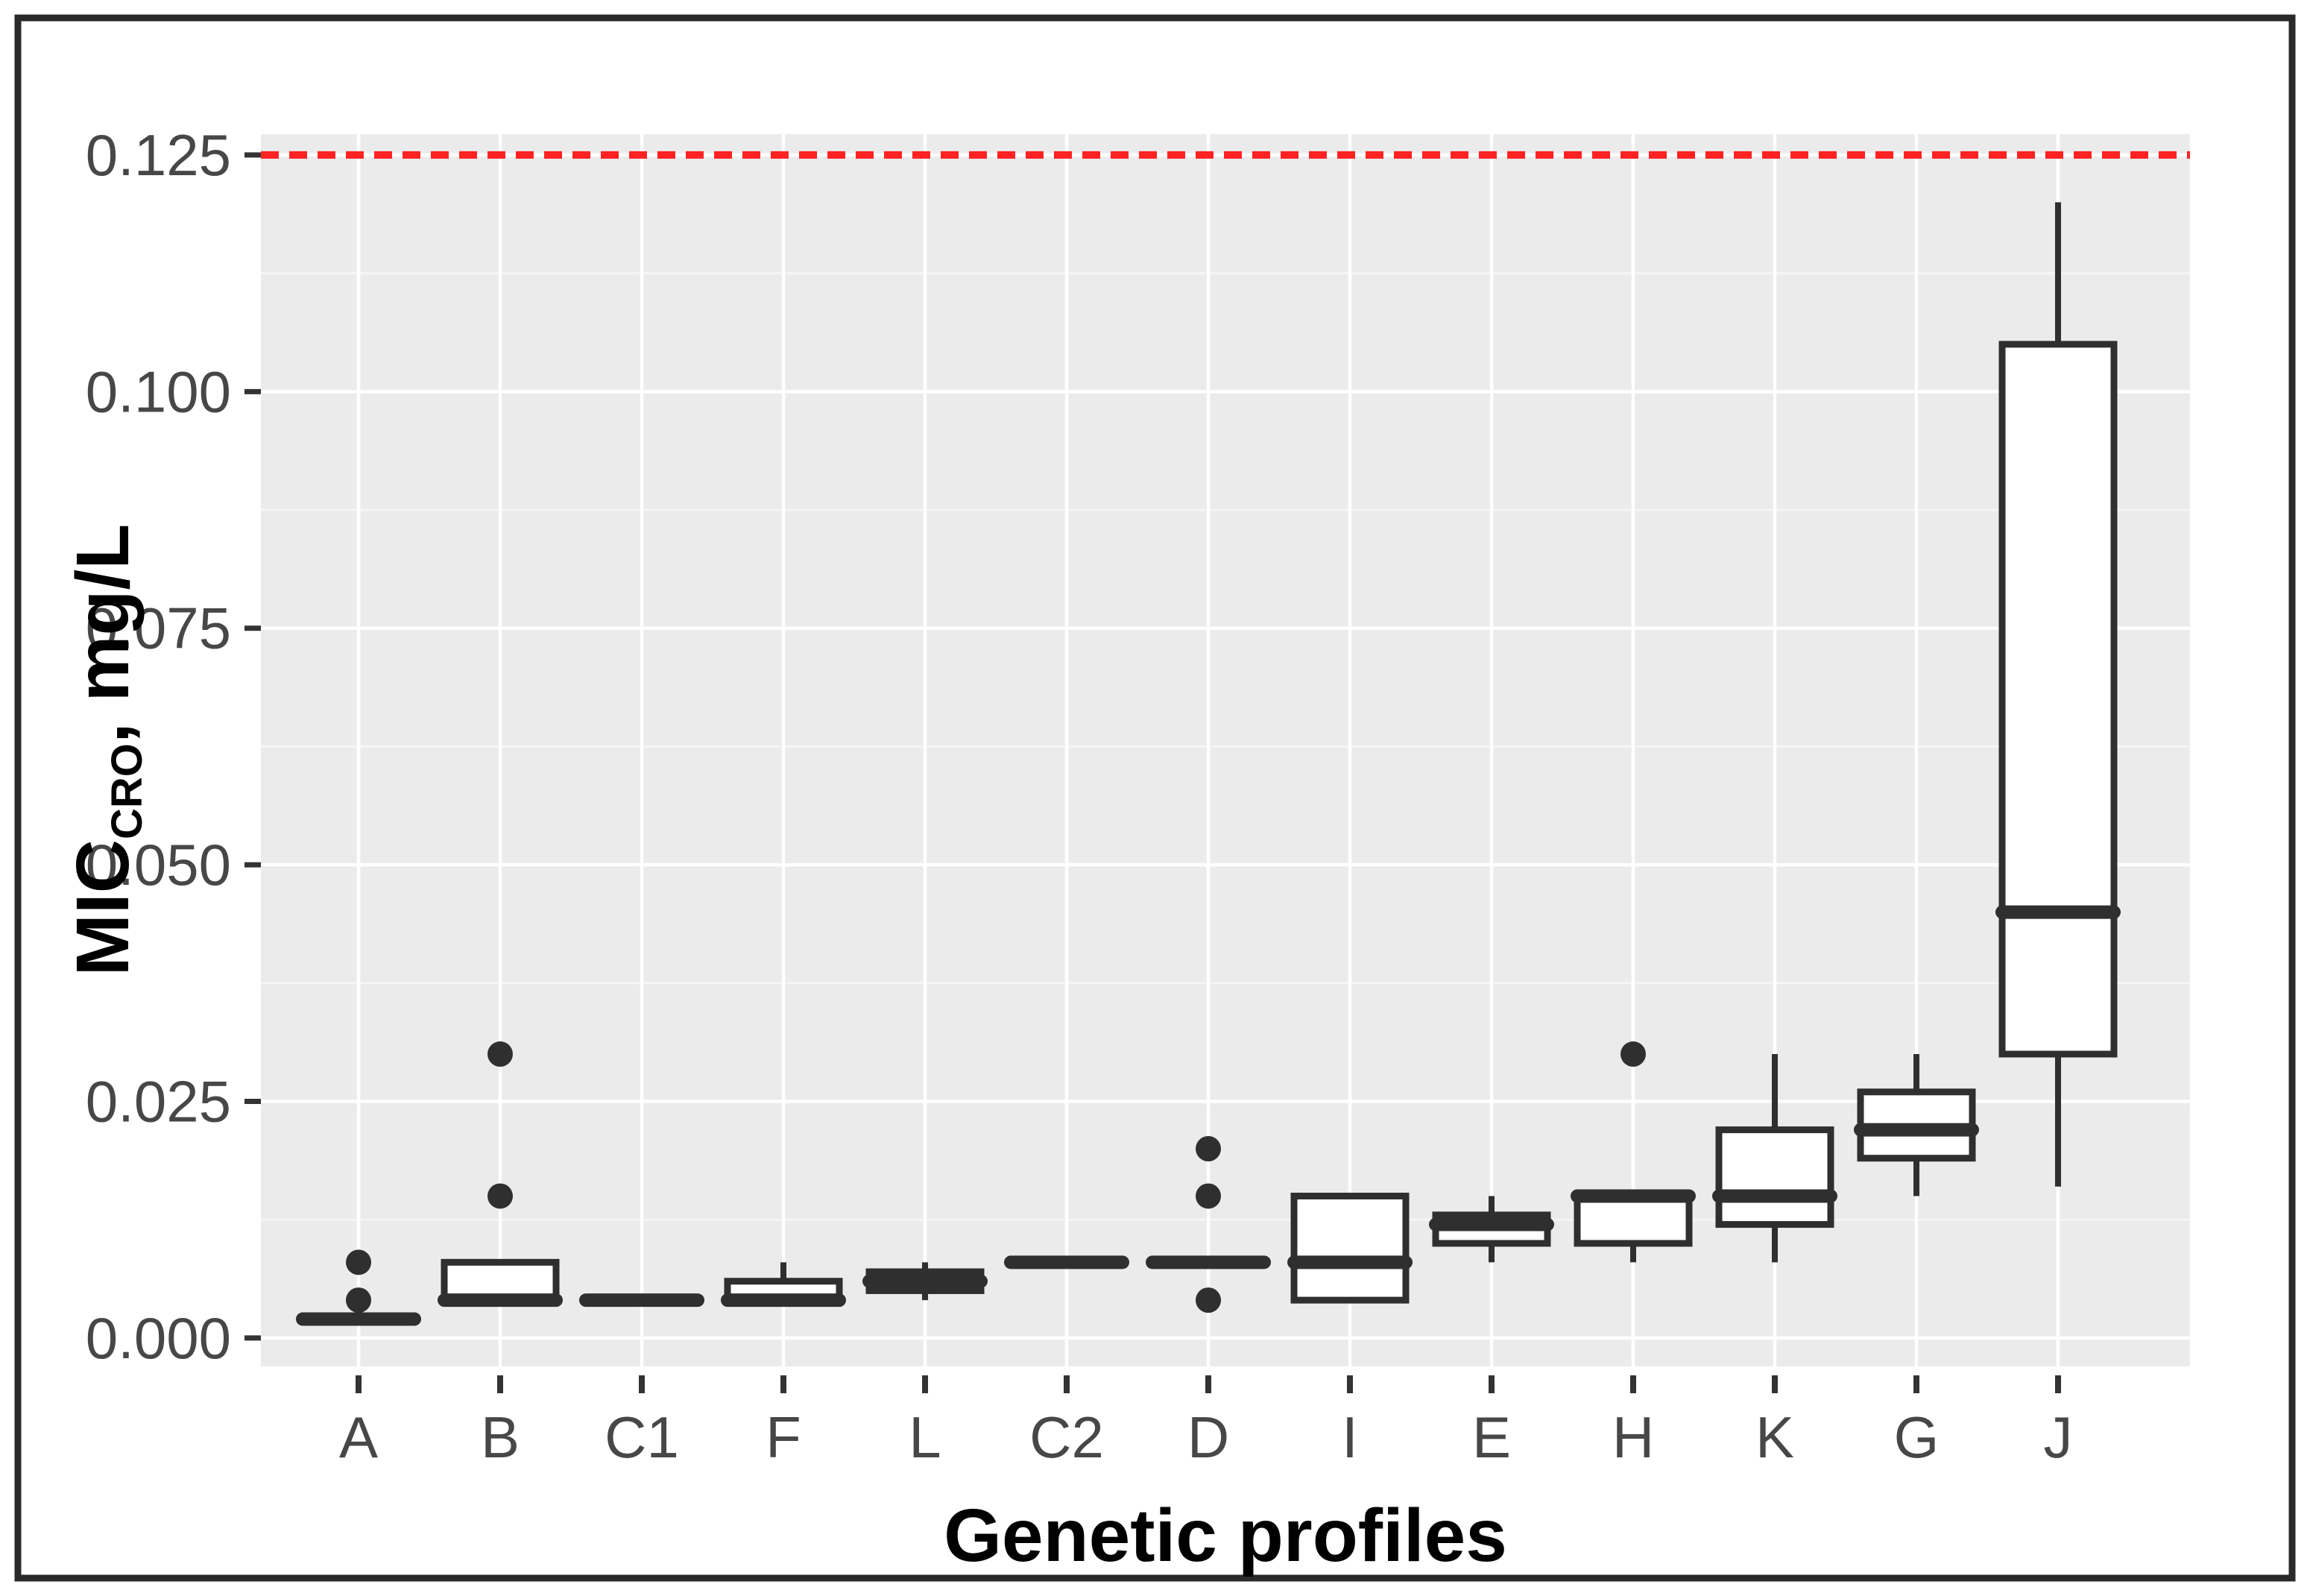  I want to click on x-category-label: I, so click(1350, 1437).